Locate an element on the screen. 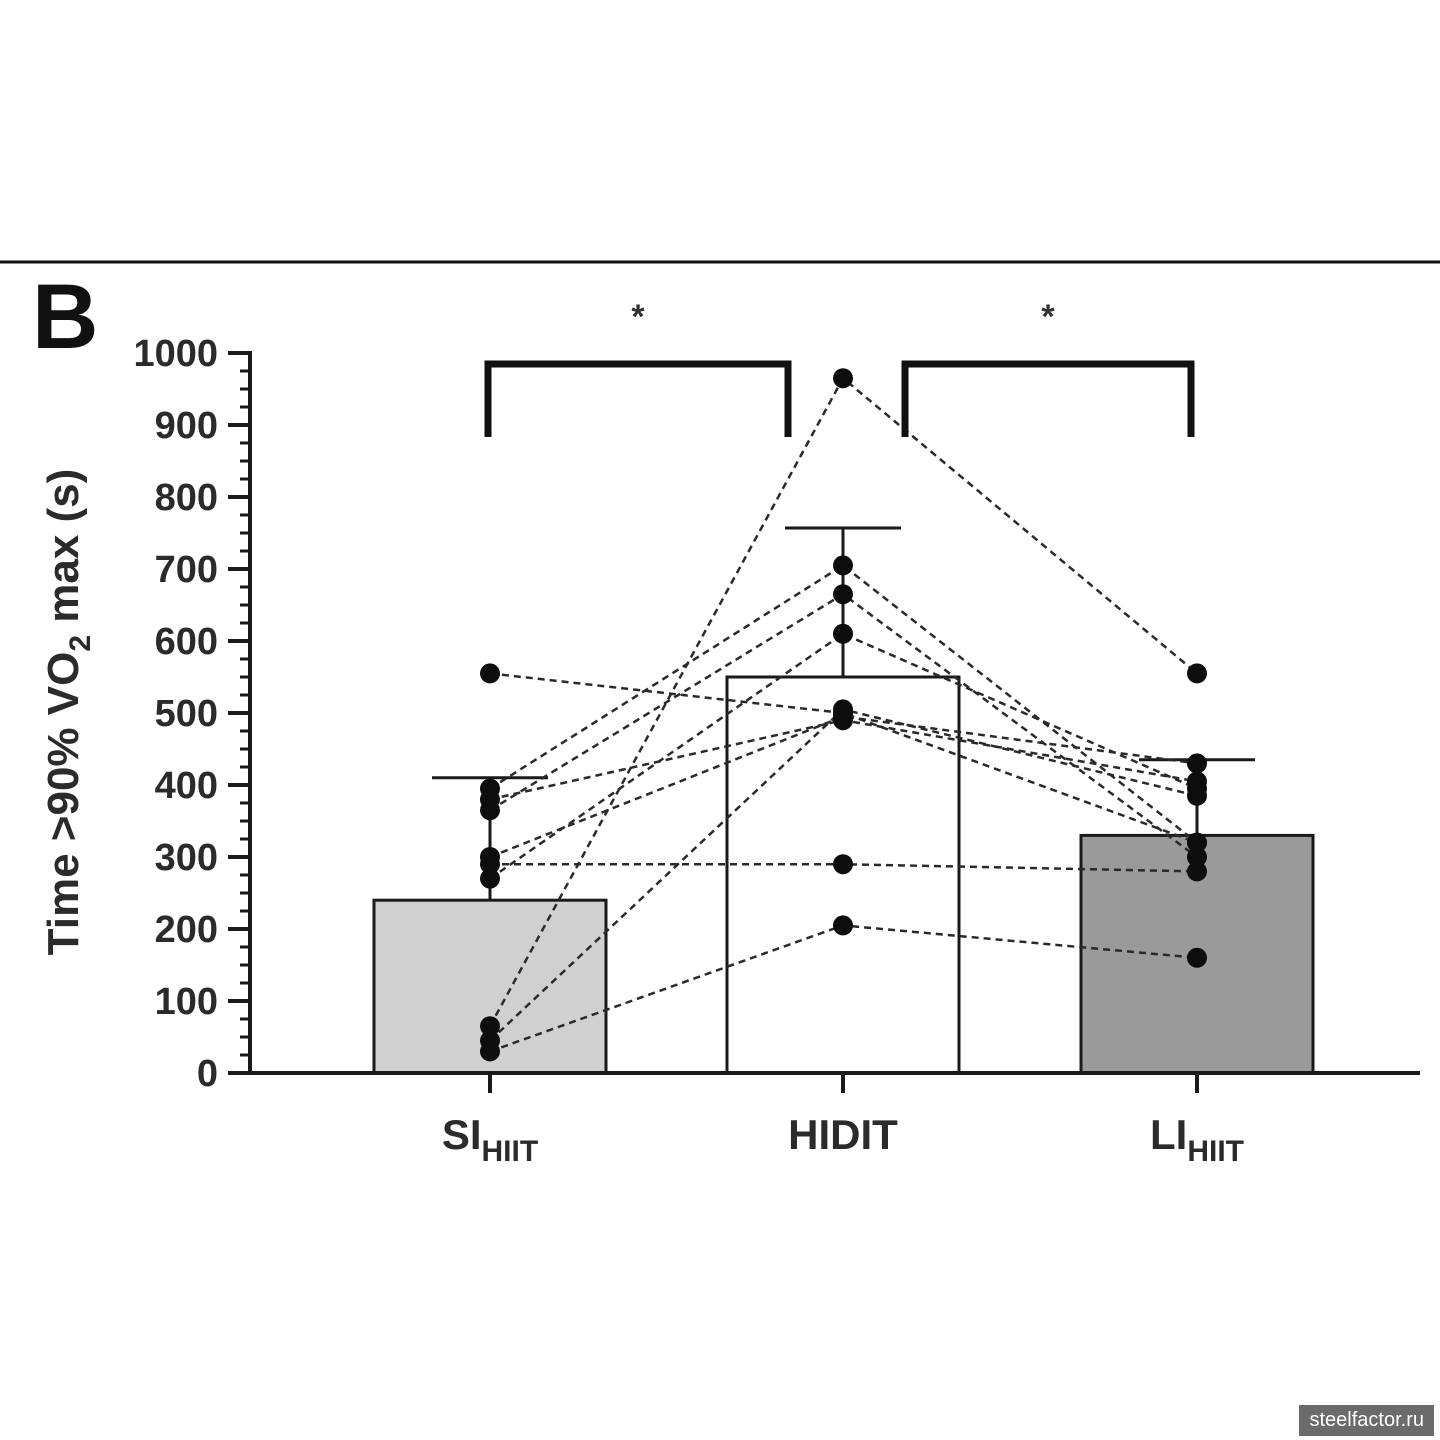 The height and width of the screenshot is (1440, 1440). y-axis-label-main: Time >90% VO is located at coordinates (63, 804).